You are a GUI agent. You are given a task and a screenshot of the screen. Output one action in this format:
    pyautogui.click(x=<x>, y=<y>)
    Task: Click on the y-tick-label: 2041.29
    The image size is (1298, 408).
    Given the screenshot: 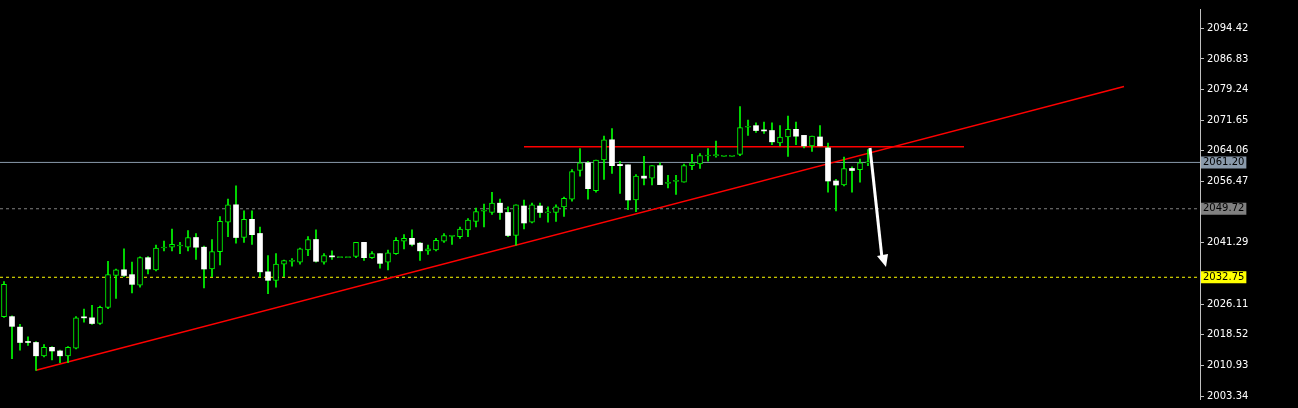 What is the action you would take?
    pyautogui.click(x=1228, y=242)
    